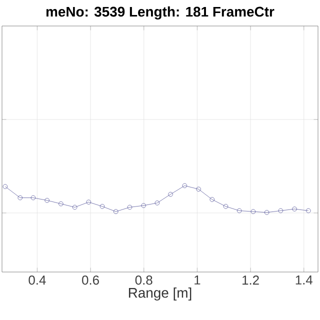 This screenshot has height=320, width=320. I want to click on x-tick-label: 0.4, so click(37, 280).